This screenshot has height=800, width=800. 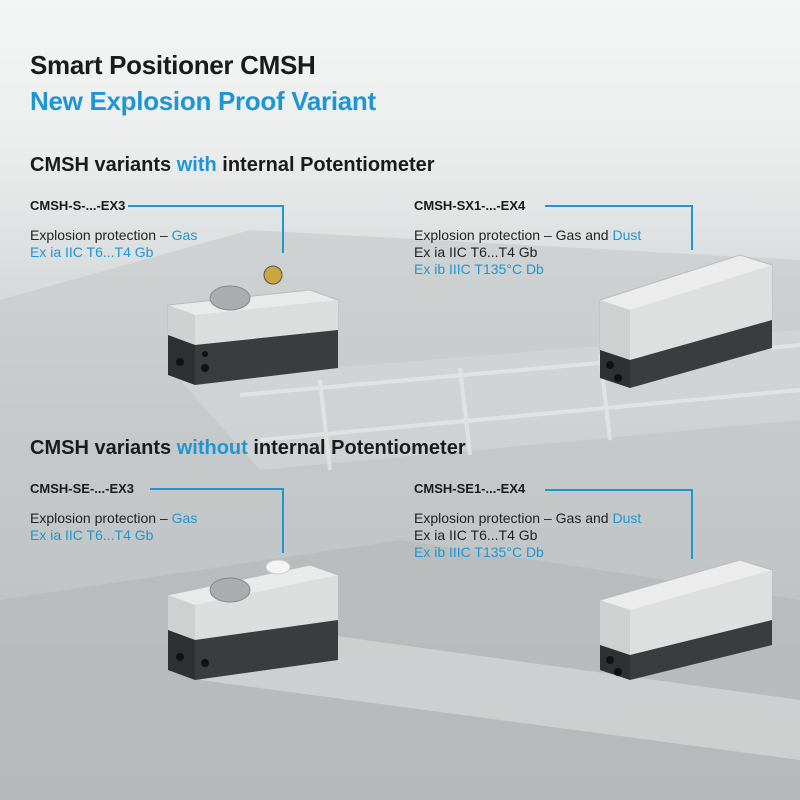 I want to click on variant-model: CMSH-S-...-EX3, so click(x=78, y=205).